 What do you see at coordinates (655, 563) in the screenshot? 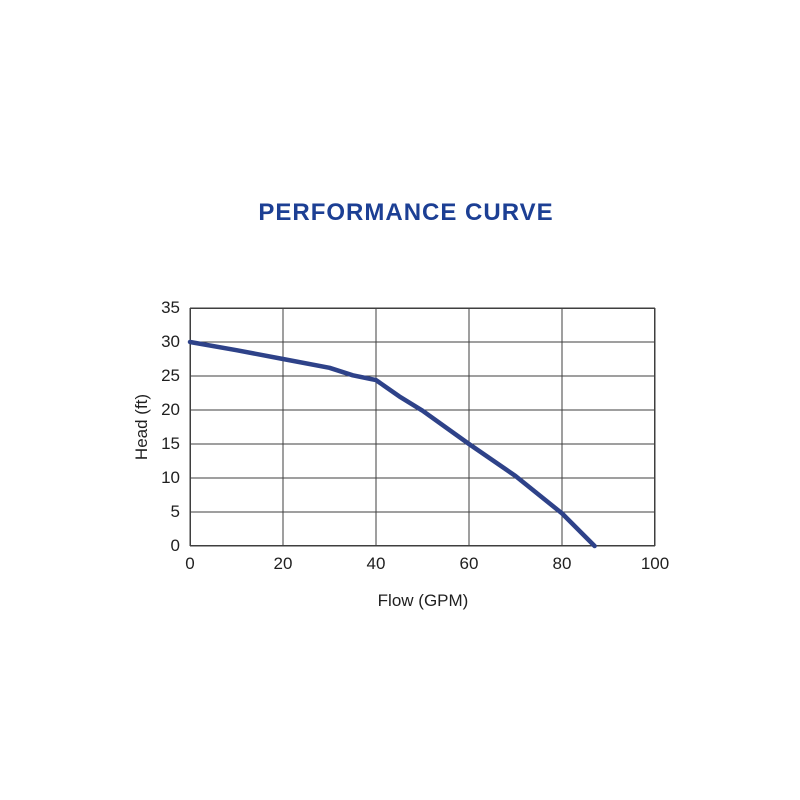
I see `x-tick-label-100: 100` at bounding box center [655, 563].